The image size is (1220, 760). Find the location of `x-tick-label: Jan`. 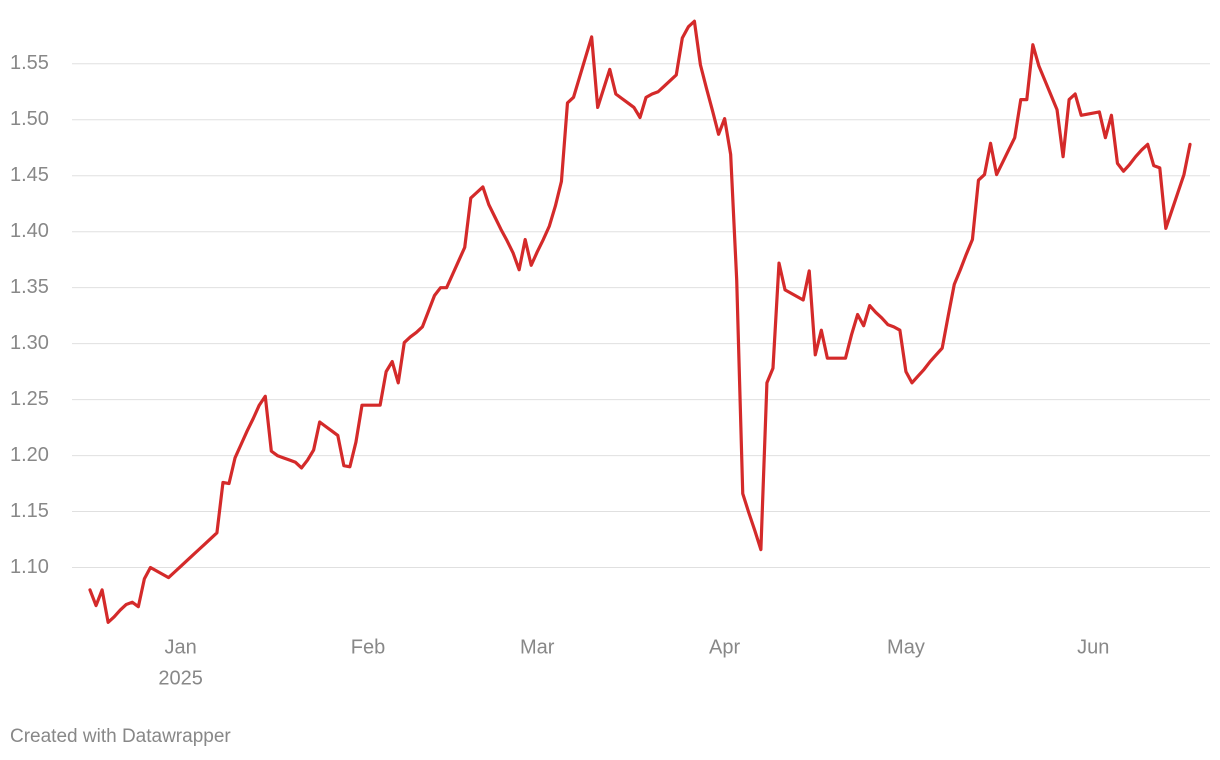

x-tick-label: Jan is located at coordinates (181, 647).